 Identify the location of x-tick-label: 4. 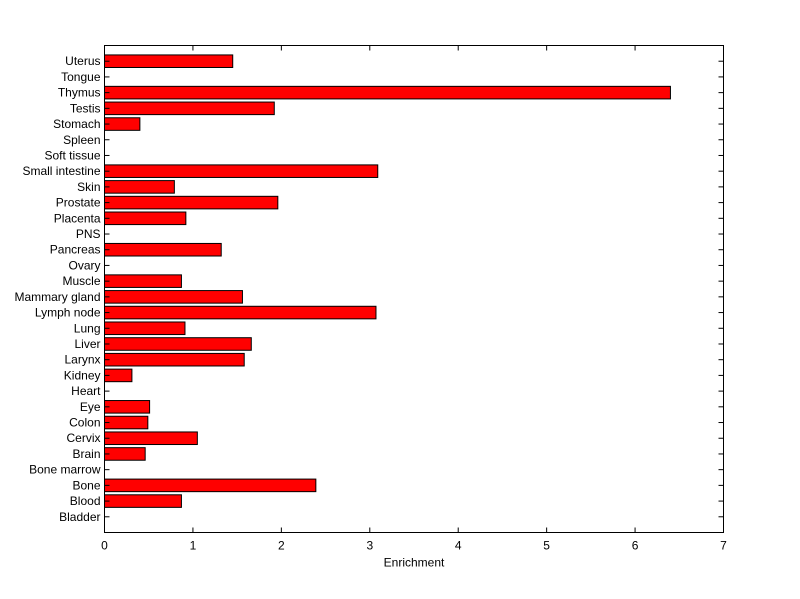
(458, 546).